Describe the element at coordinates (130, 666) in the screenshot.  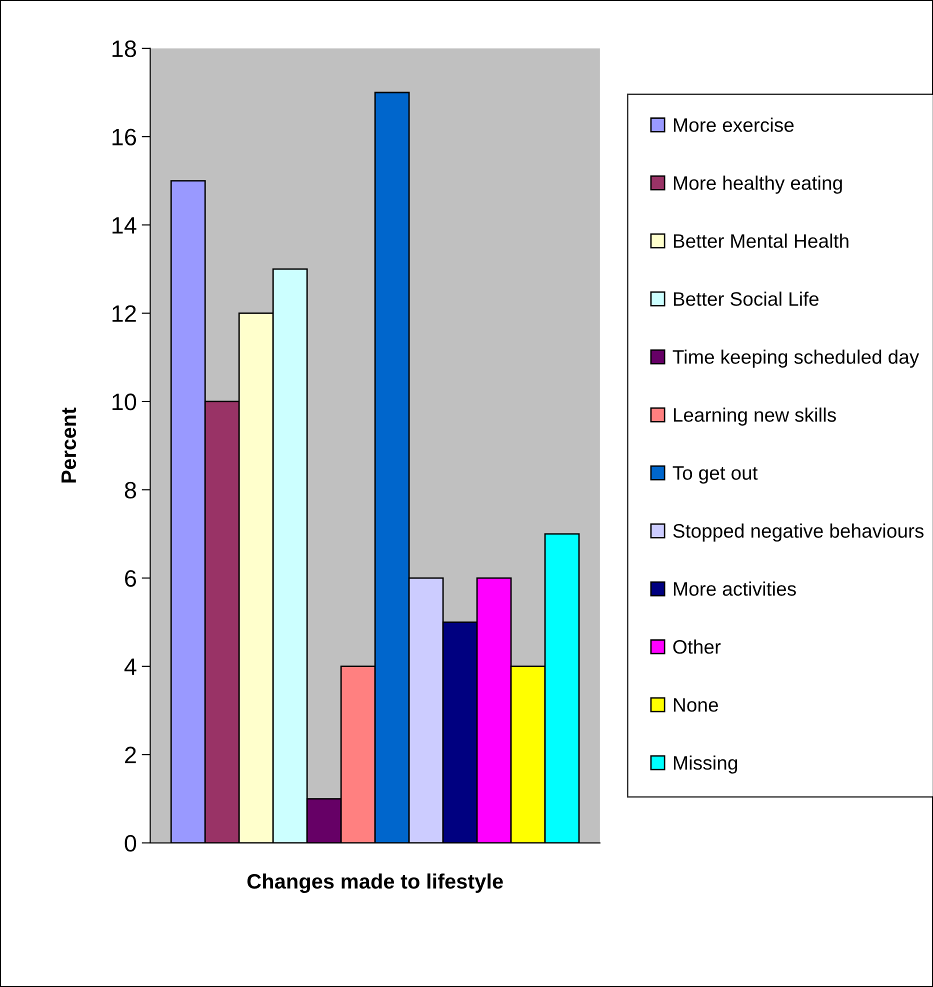
I see `y-tick-label: 4` at that location.